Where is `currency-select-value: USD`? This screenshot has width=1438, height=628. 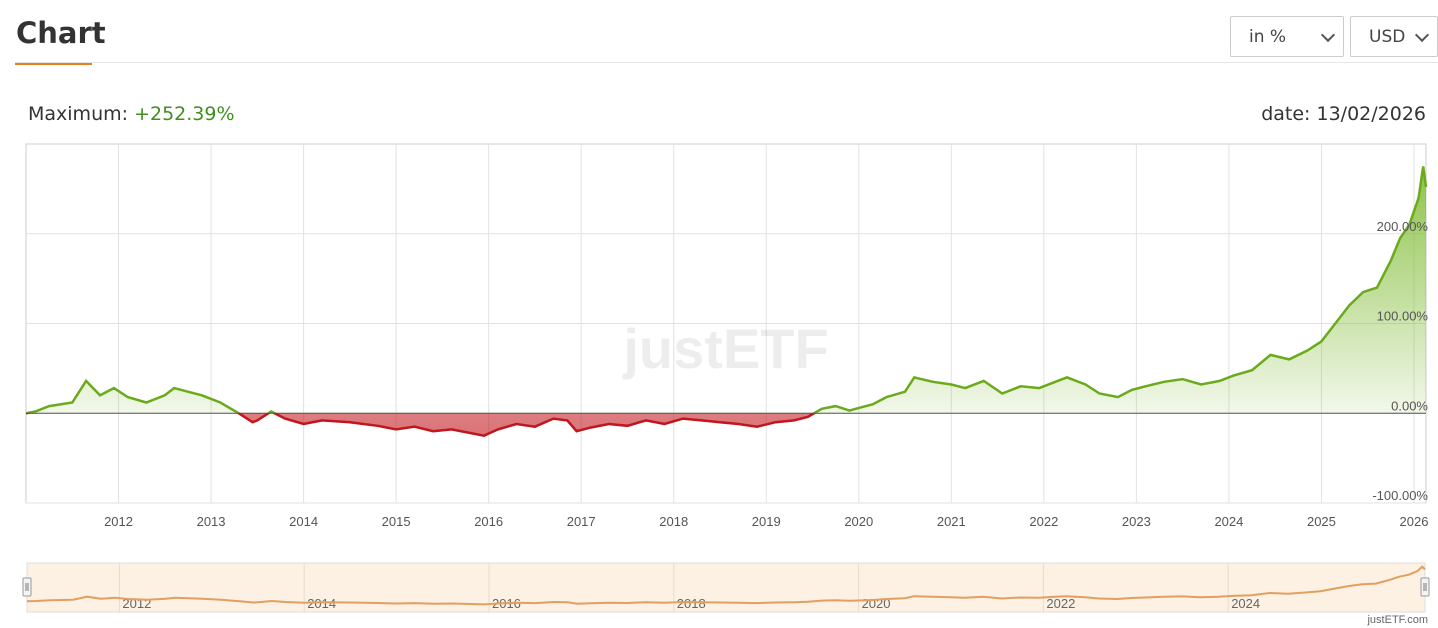
currency-select-value: USD is located at coordinates (1387, 37).